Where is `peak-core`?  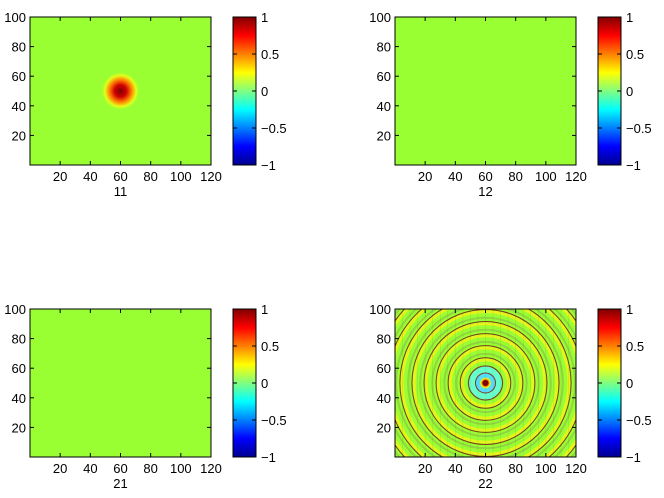
peak-core is located at coordinates (485, 383).